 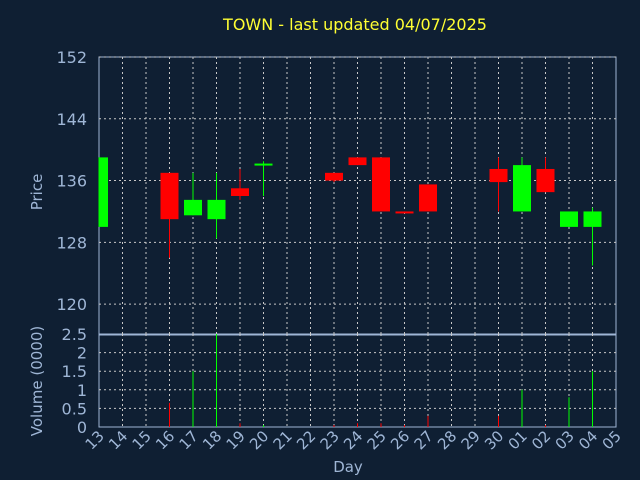 What do you see at coordinates (348, 467) in the screenshot?
I see `x-axis-label: Day` at bounding box center [348, 467].